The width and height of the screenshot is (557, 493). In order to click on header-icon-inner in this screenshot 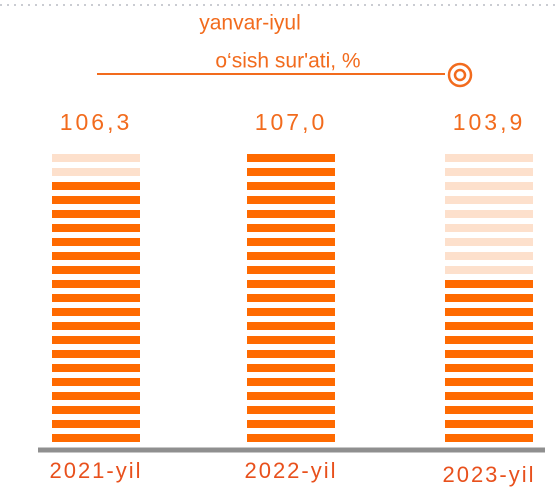, I will do `click(460, 75)`.